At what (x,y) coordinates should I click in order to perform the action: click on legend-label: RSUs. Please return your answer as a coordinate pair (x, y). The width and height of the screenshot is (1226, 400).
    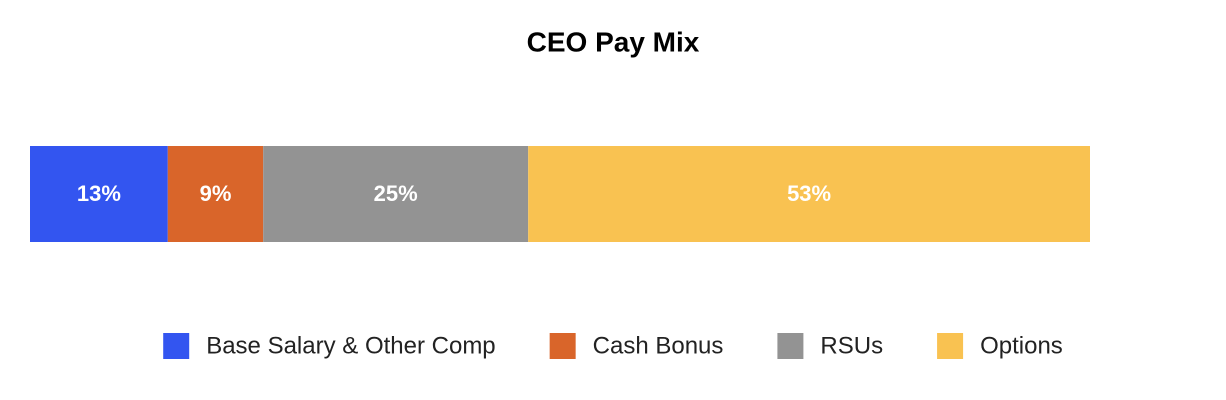
    Looking at the image, I should click on (851, 345).